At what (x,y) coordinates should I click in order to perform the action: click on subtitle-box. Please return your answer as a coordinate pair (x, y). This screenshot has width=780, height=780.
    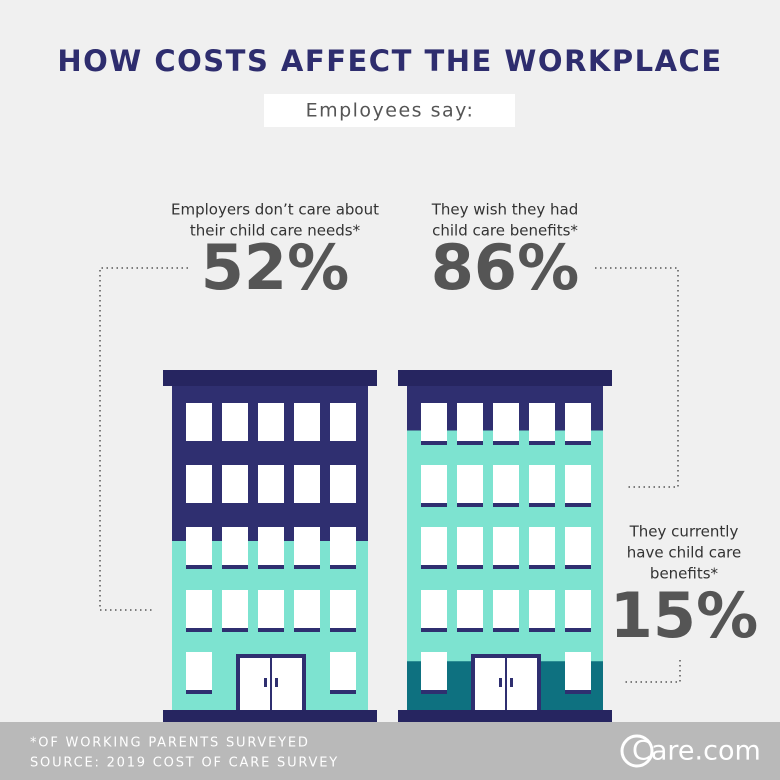
    Looking at the image, I should click on (389, 110).